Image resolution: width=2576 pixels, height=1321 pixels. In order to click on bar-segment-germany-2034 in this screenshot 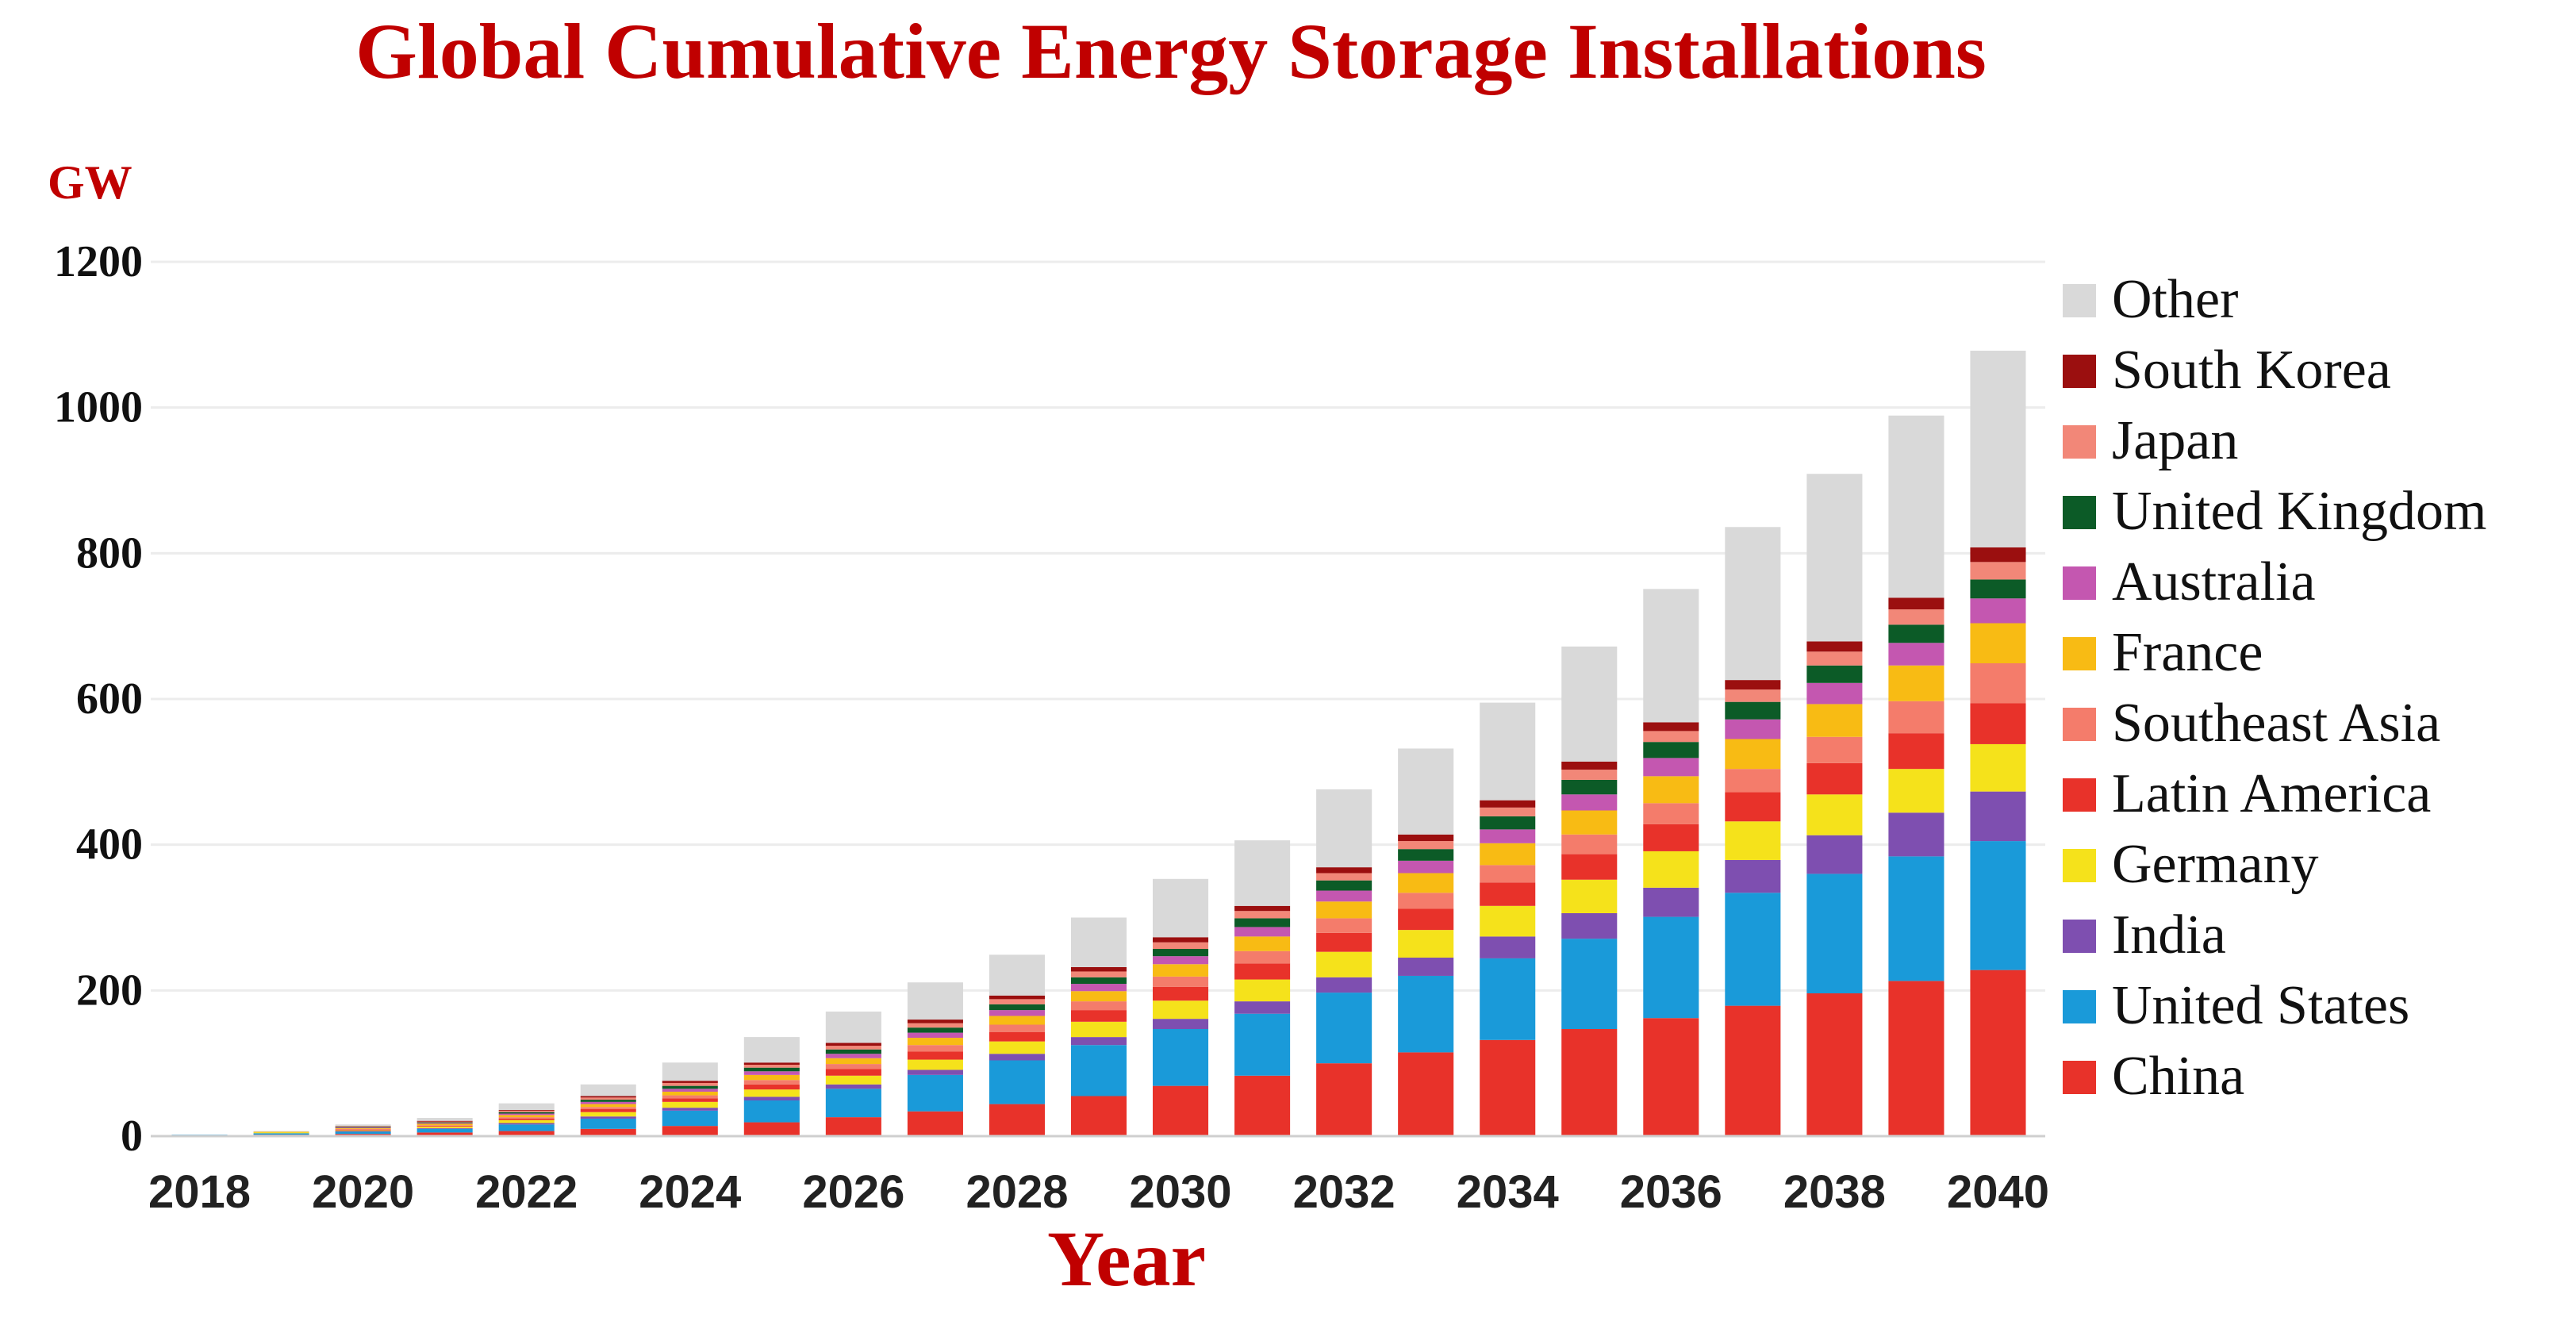, I will do `click(1508, 921)`.